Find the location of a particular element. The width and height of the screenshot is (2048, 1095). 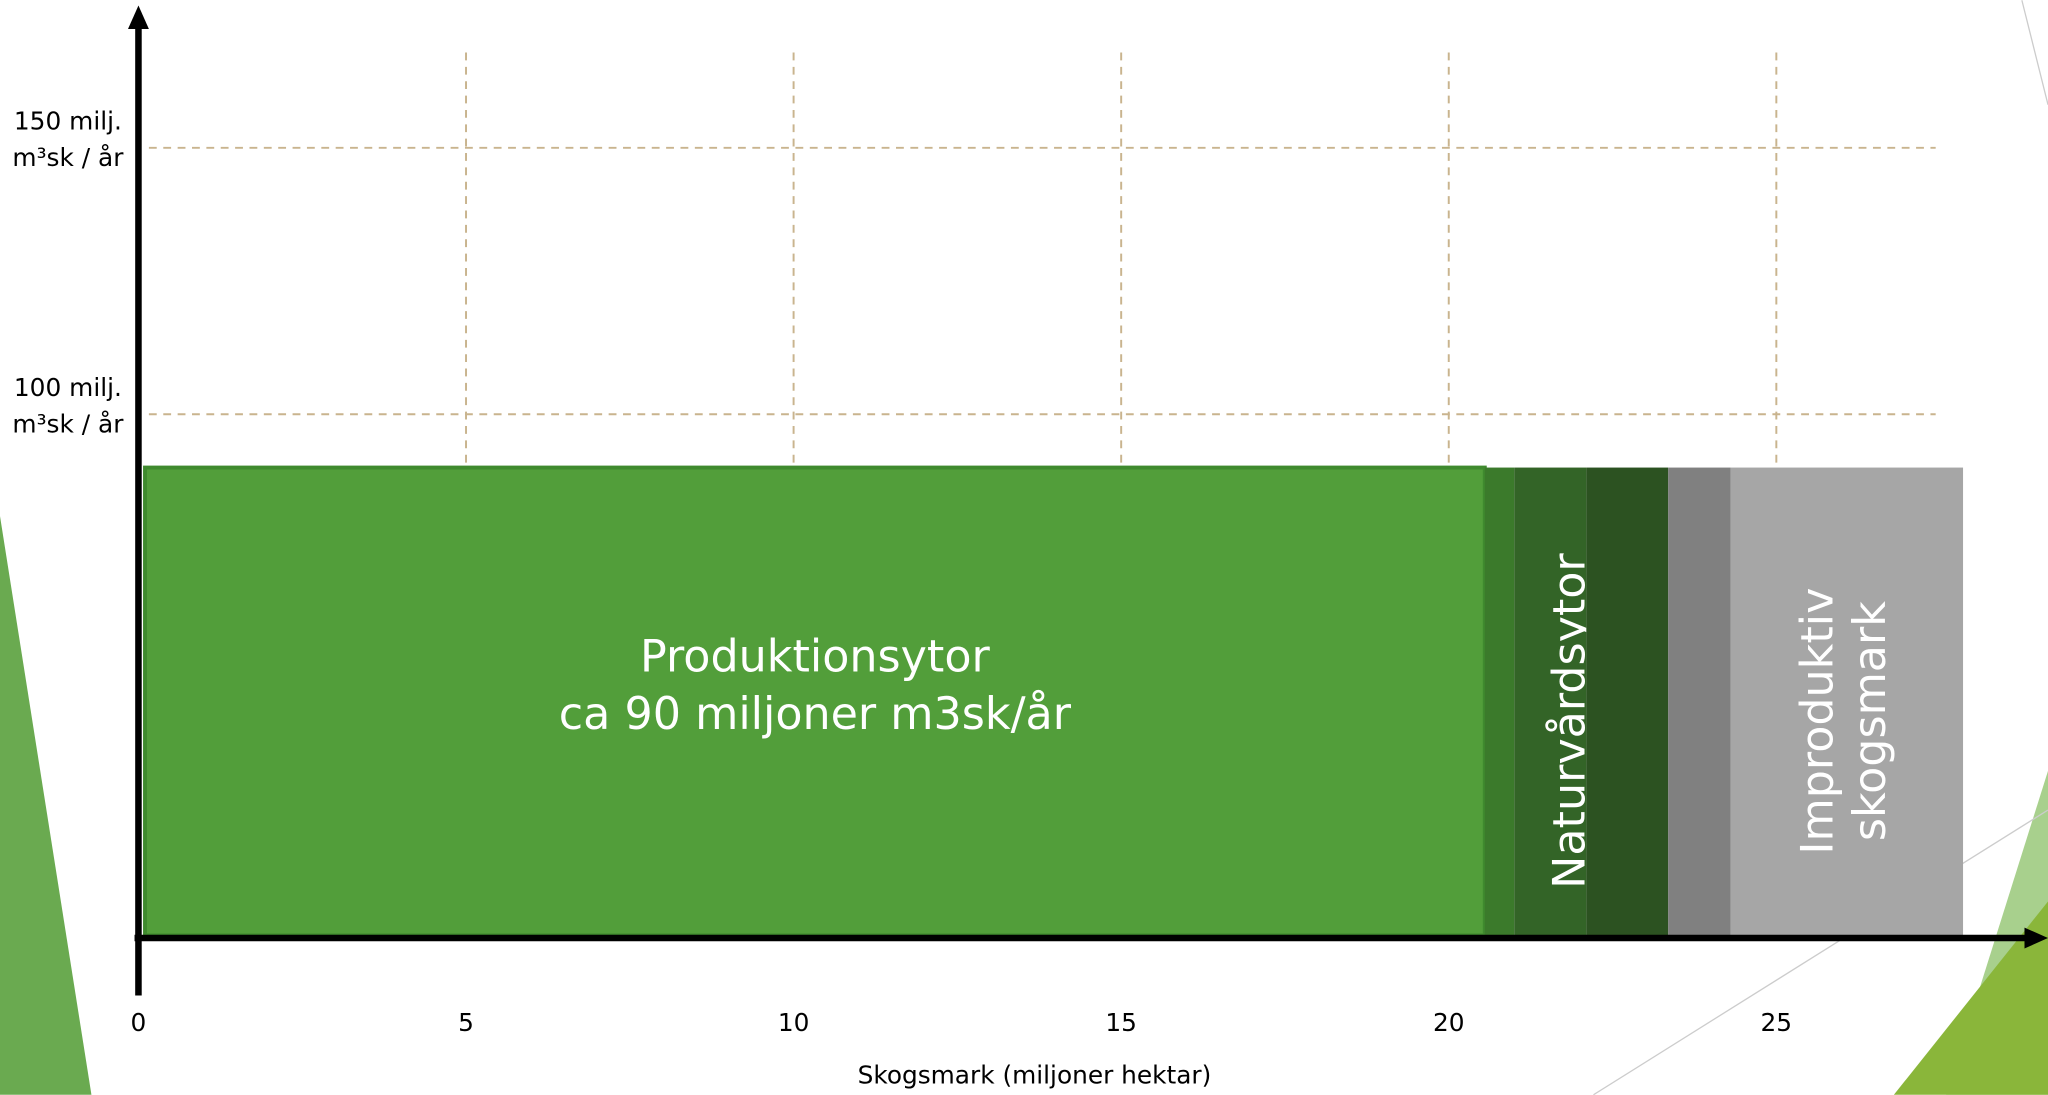

y-tick-label: 150 milj. m³sk / år is located at coordinates (68, 140).